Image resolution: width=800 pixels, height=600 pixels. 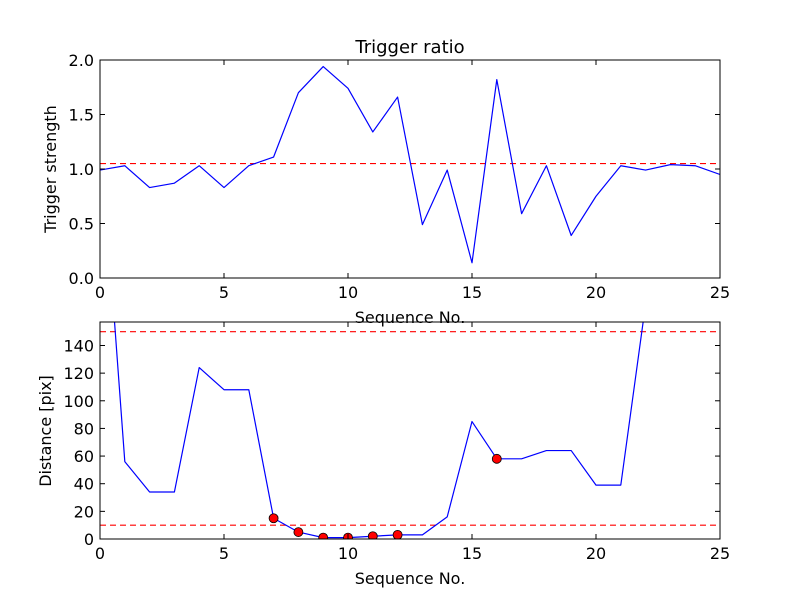 What do you see at coordinates (89, 539) in the screenshot?
I see `y-tick-label: 0` at bounding box center [89, 539].